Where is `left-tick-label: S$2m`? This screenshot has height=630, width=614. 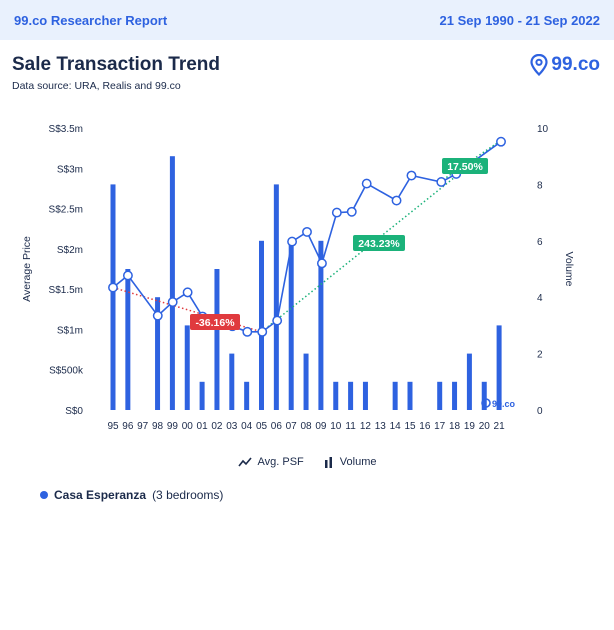
left-tick-label: S$2m is located at coordinates (70, 250).